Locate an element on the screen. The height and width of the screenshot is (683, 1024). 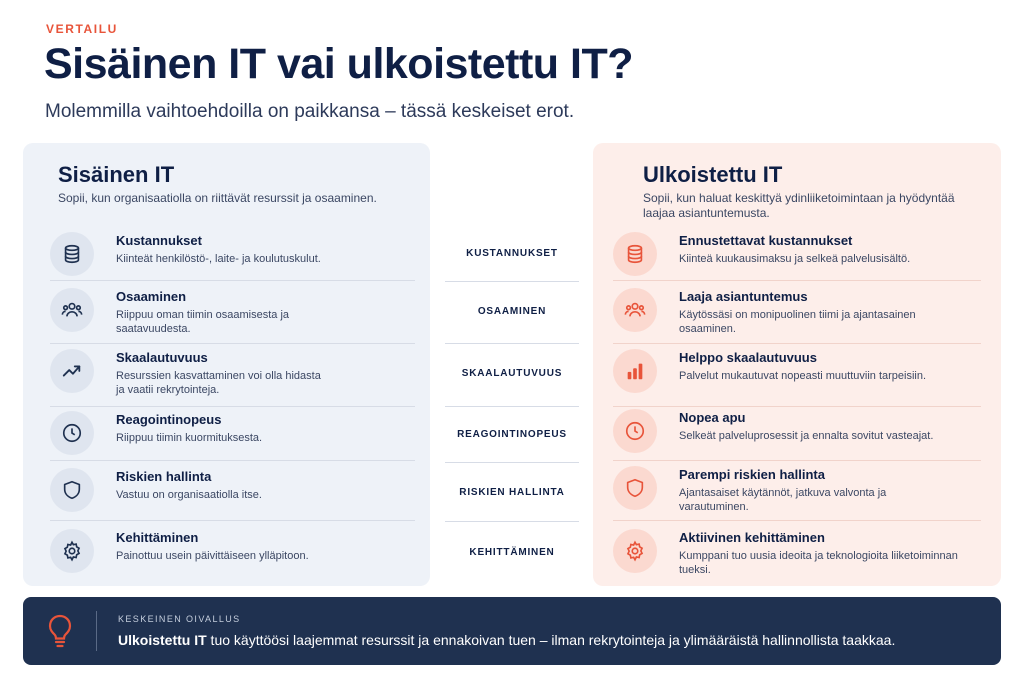
mid-label-skills: OSAAMINEN is located at coordinates (512, 311).